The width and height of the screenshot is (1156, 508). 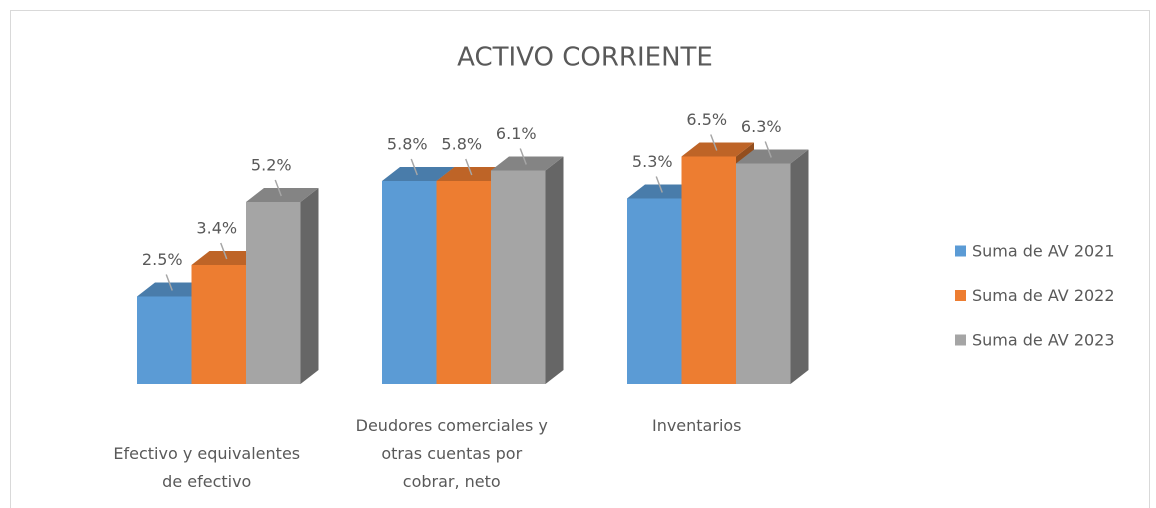 I want to click on legend-label: Suma de AV 2022, so click(x=1043, y=295).